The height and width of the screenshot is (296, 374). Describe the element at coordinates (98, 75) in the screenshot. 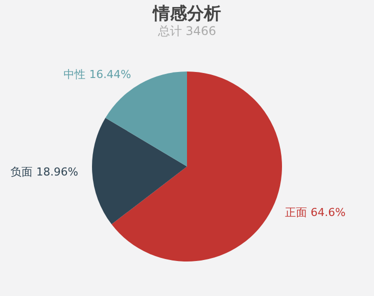

I see `slice-label: 中性 16.44%` at that location.